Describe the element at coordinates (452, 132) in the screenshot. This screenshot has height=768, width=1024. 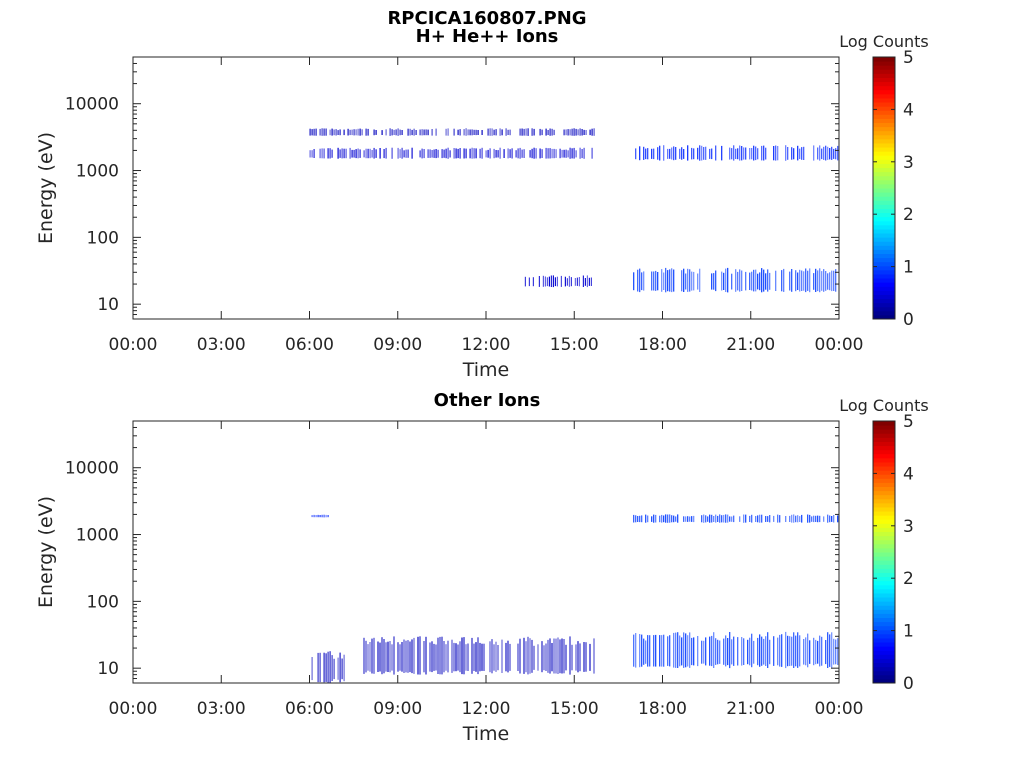
I see `data-region` at that location.